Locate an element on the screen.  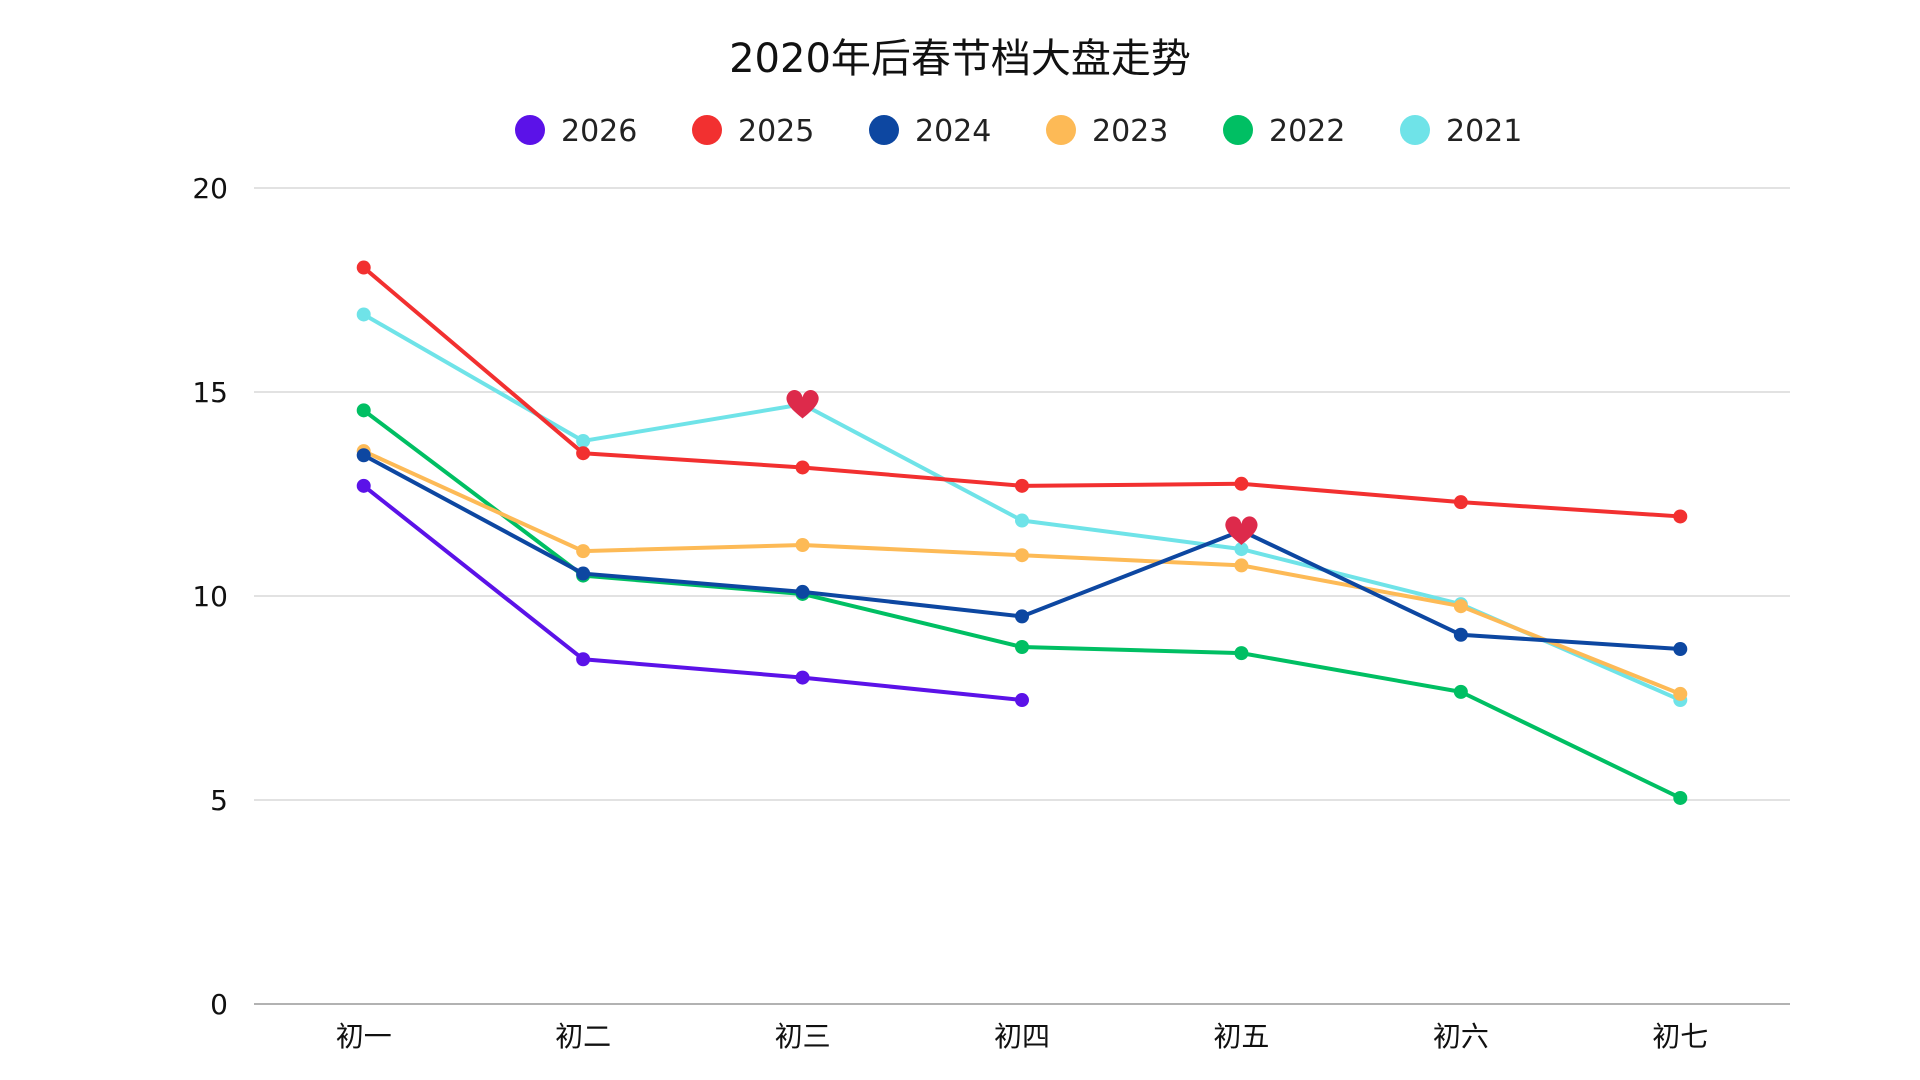
series-2026 is located at coordinates (692, 593).